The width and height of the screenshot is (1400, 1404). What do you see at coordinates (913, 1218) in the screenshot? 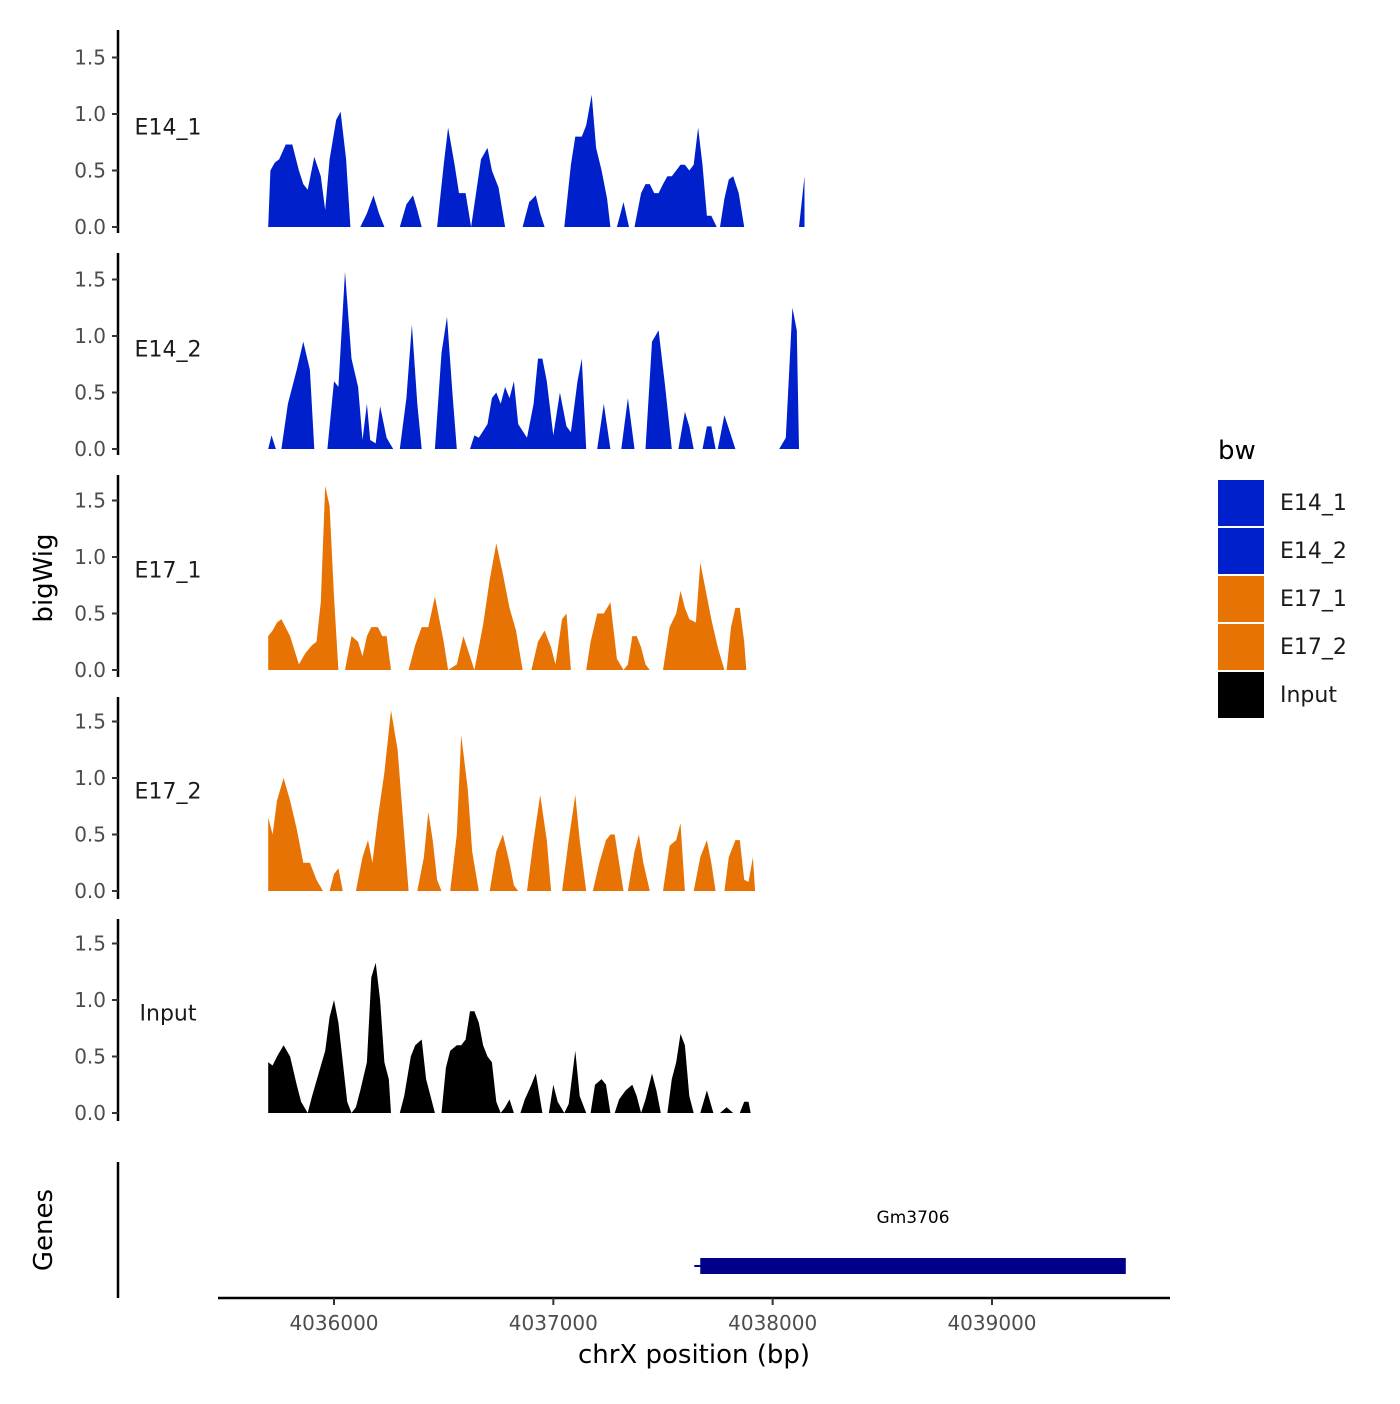
I see `gene-label: Gm3706` at bounding box center [913, 1218].